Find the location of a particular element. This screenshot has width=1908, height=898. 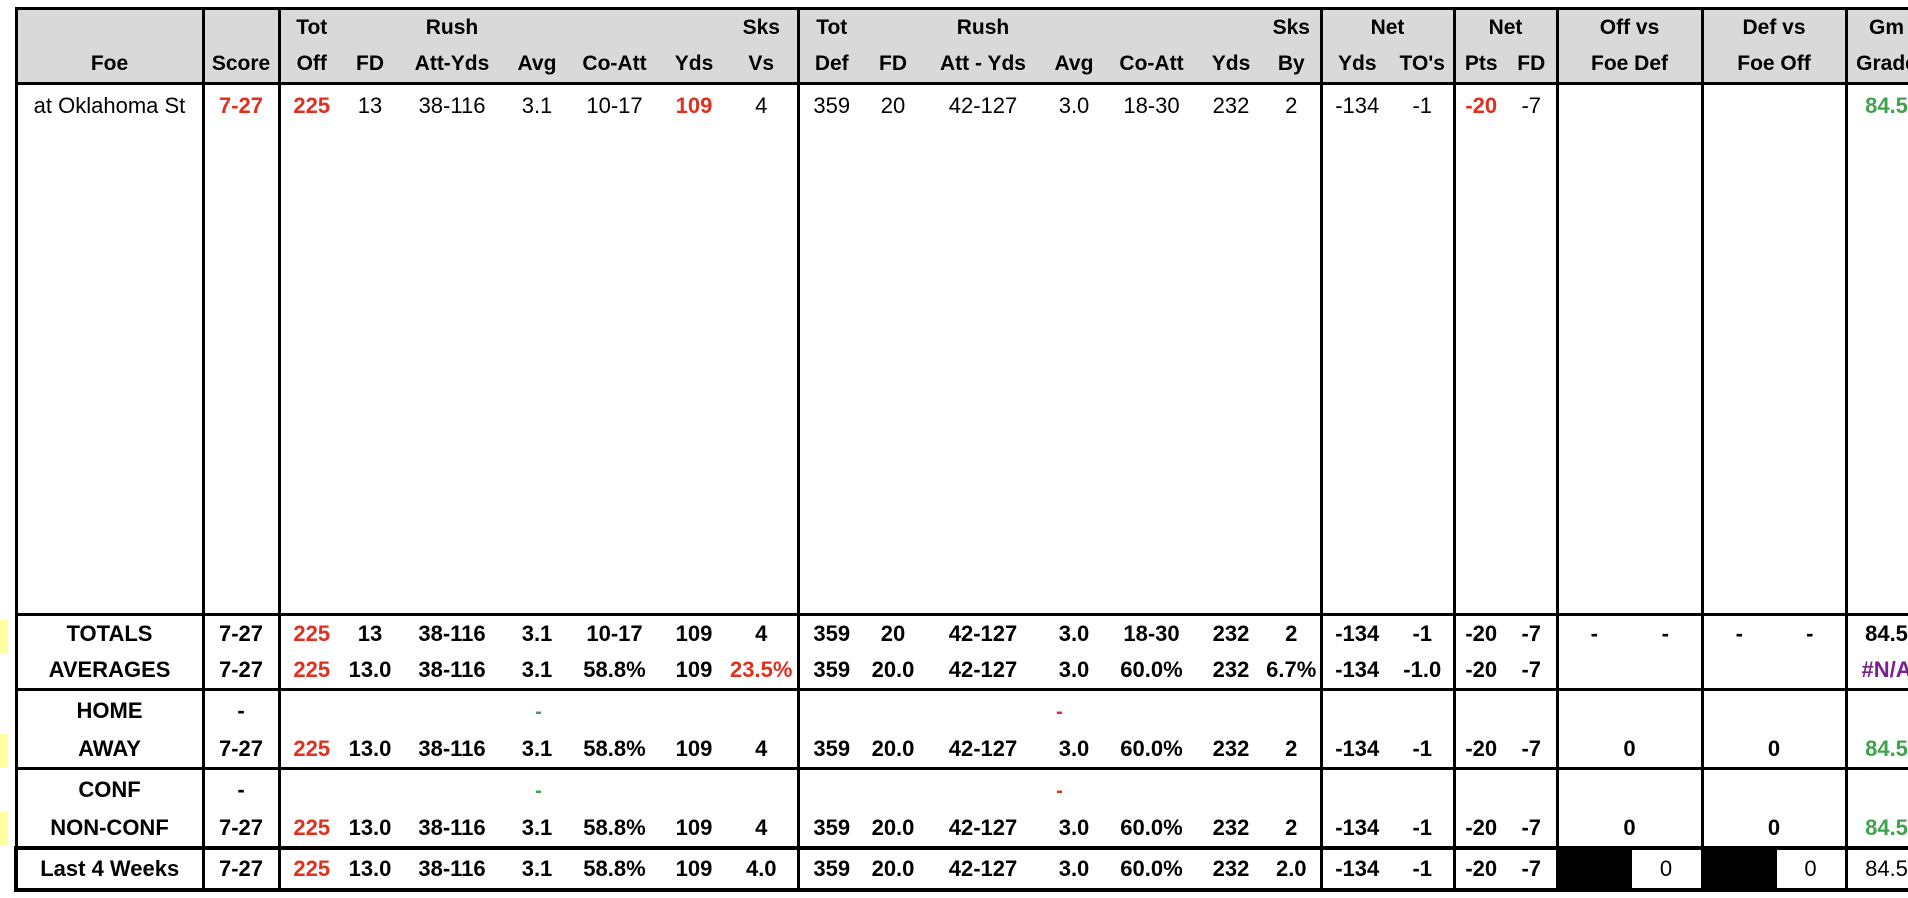

conf-defense-dash: - is located at coordinates (1058, 788).